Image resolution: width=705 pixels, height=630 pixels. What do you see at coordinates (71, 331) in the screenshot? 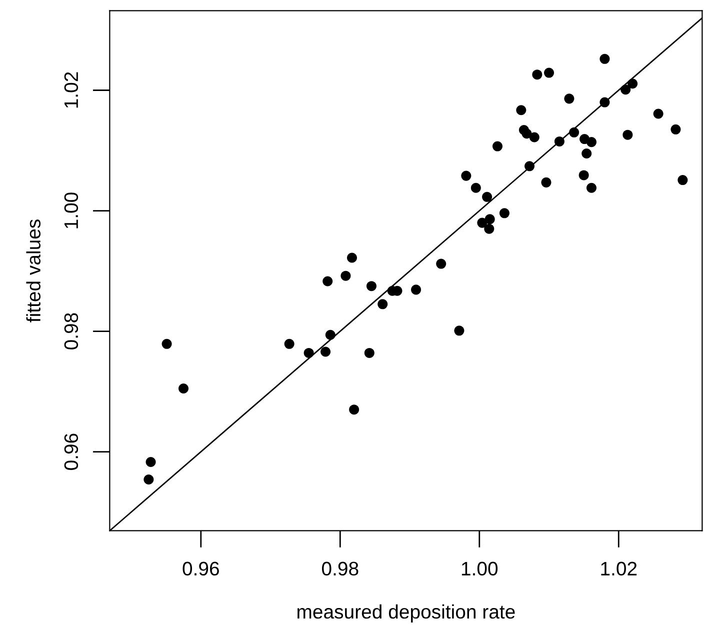
I see `y-tick-label: 0.98` at bounding box center [71, 331].